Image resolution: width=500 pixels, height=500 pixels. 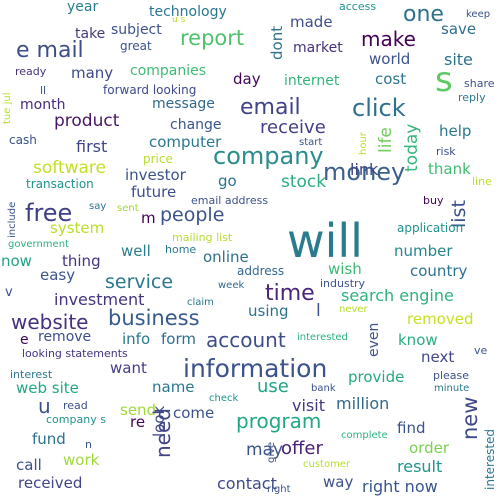 What do you see at coordinates (173, 387) in the screenshot?
I see `word-name: name` at bounding box center [173, 387].